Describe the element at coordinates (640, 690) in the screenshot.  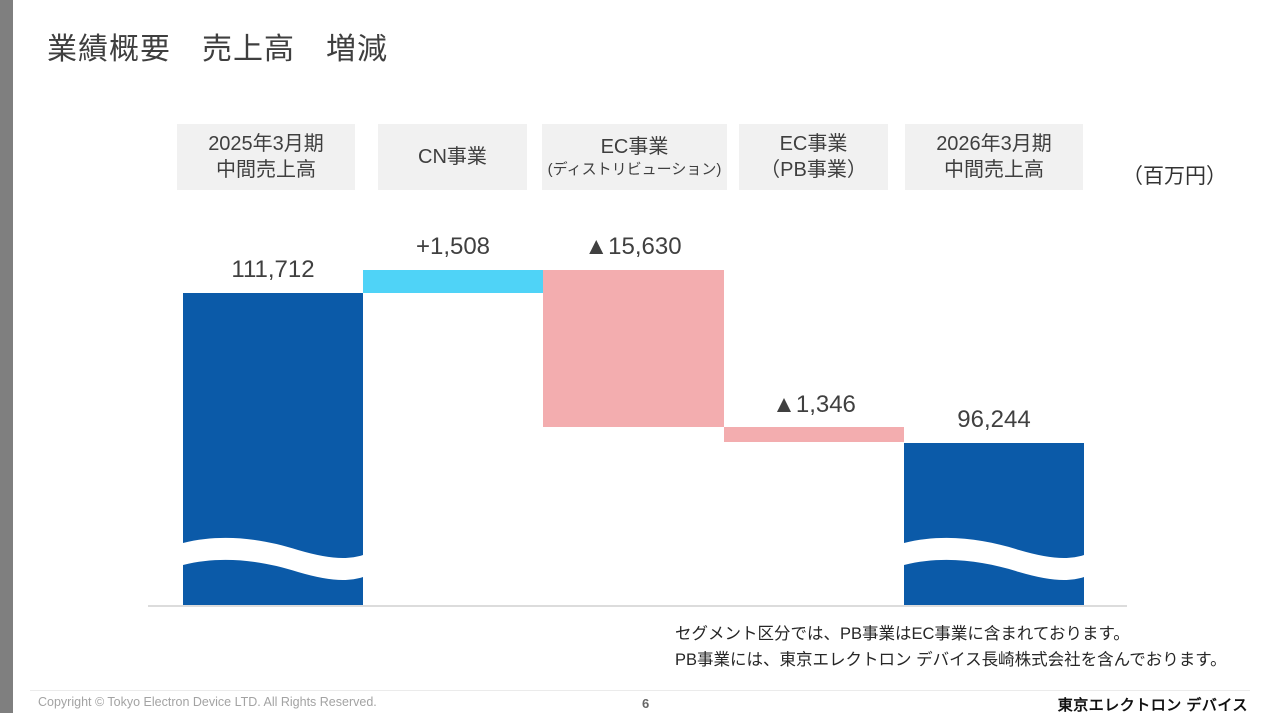
I see `footer-divider` at that location.